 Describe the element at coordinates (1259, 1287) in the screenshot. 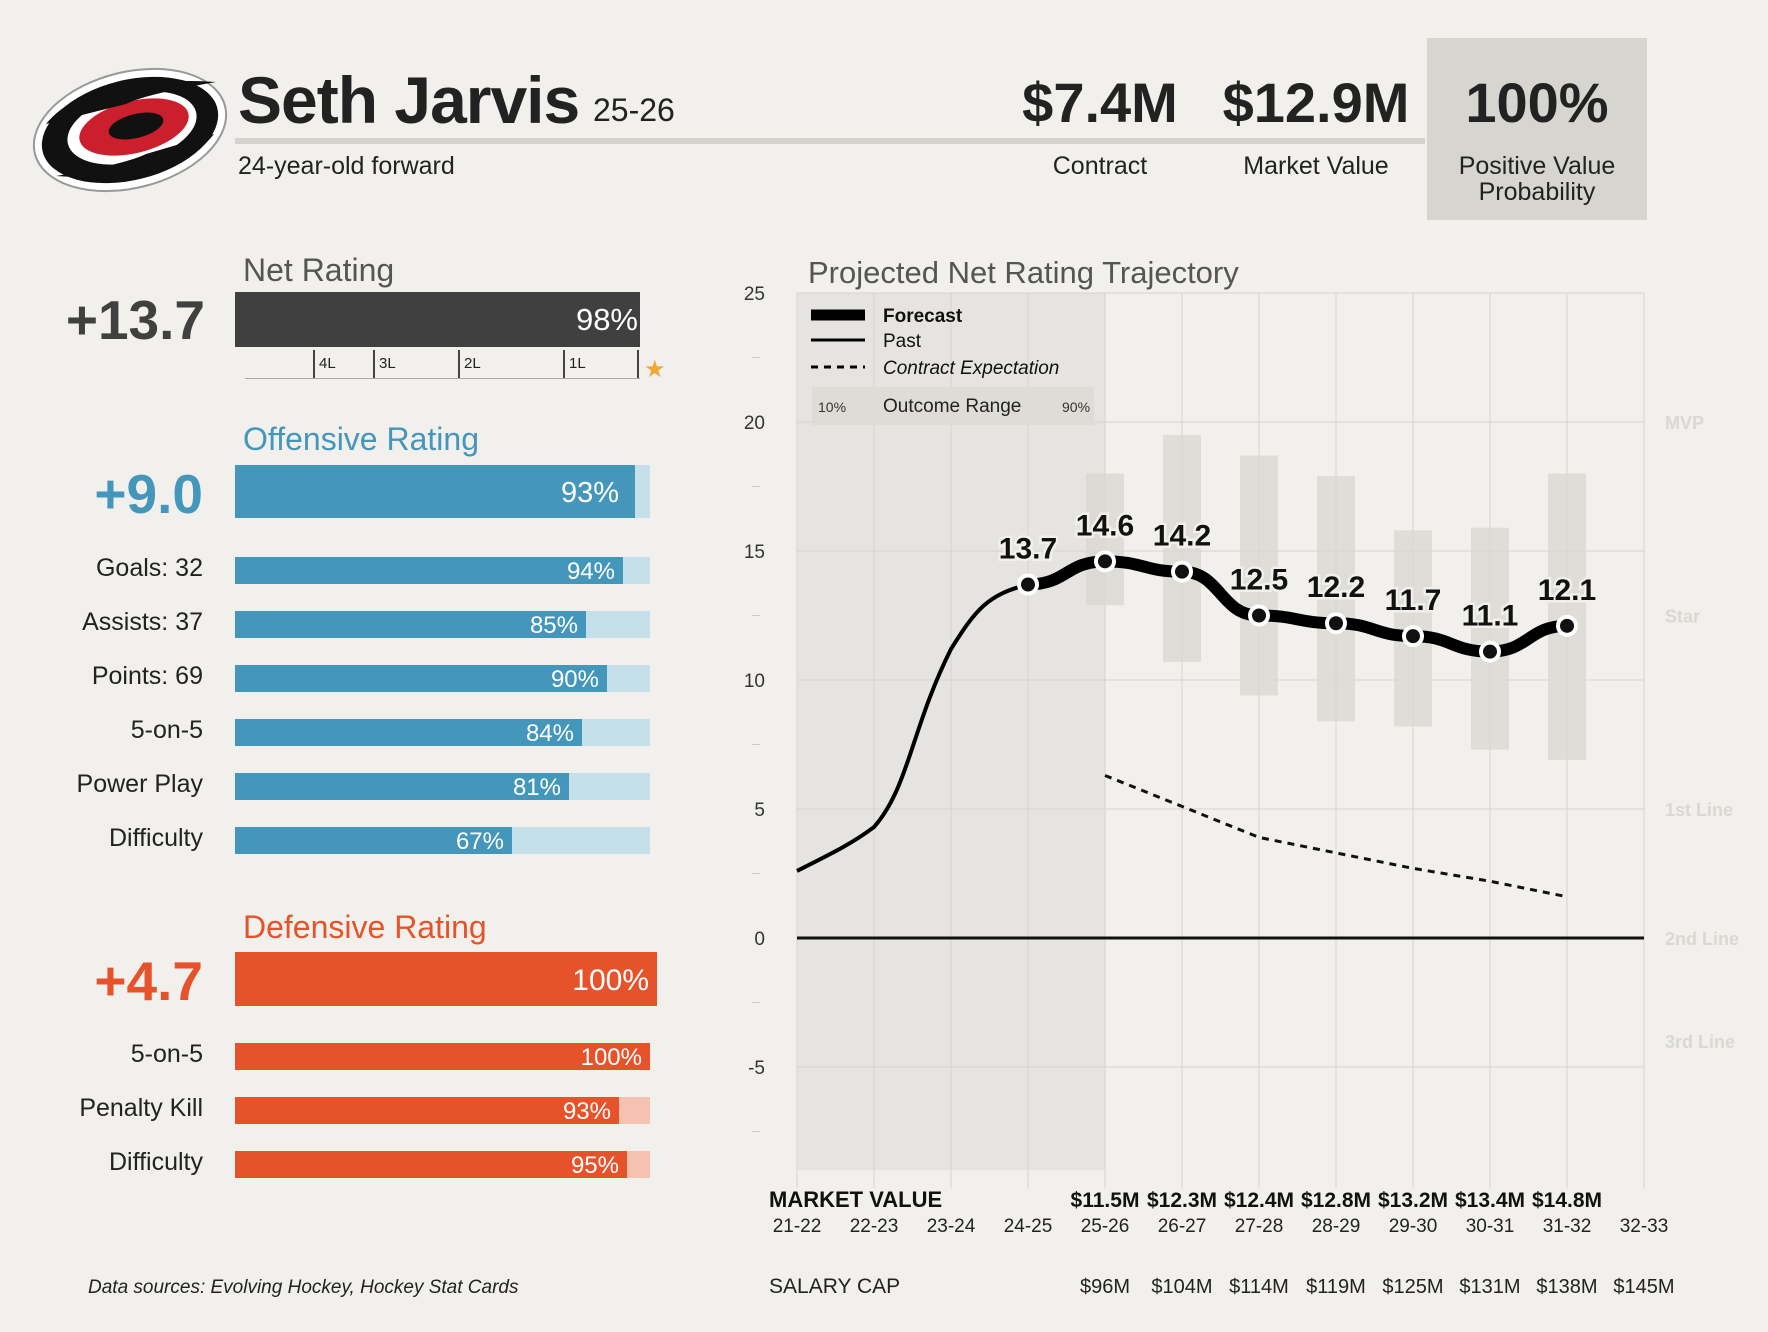

I see `salary-cap-tick: $114M` at that location.